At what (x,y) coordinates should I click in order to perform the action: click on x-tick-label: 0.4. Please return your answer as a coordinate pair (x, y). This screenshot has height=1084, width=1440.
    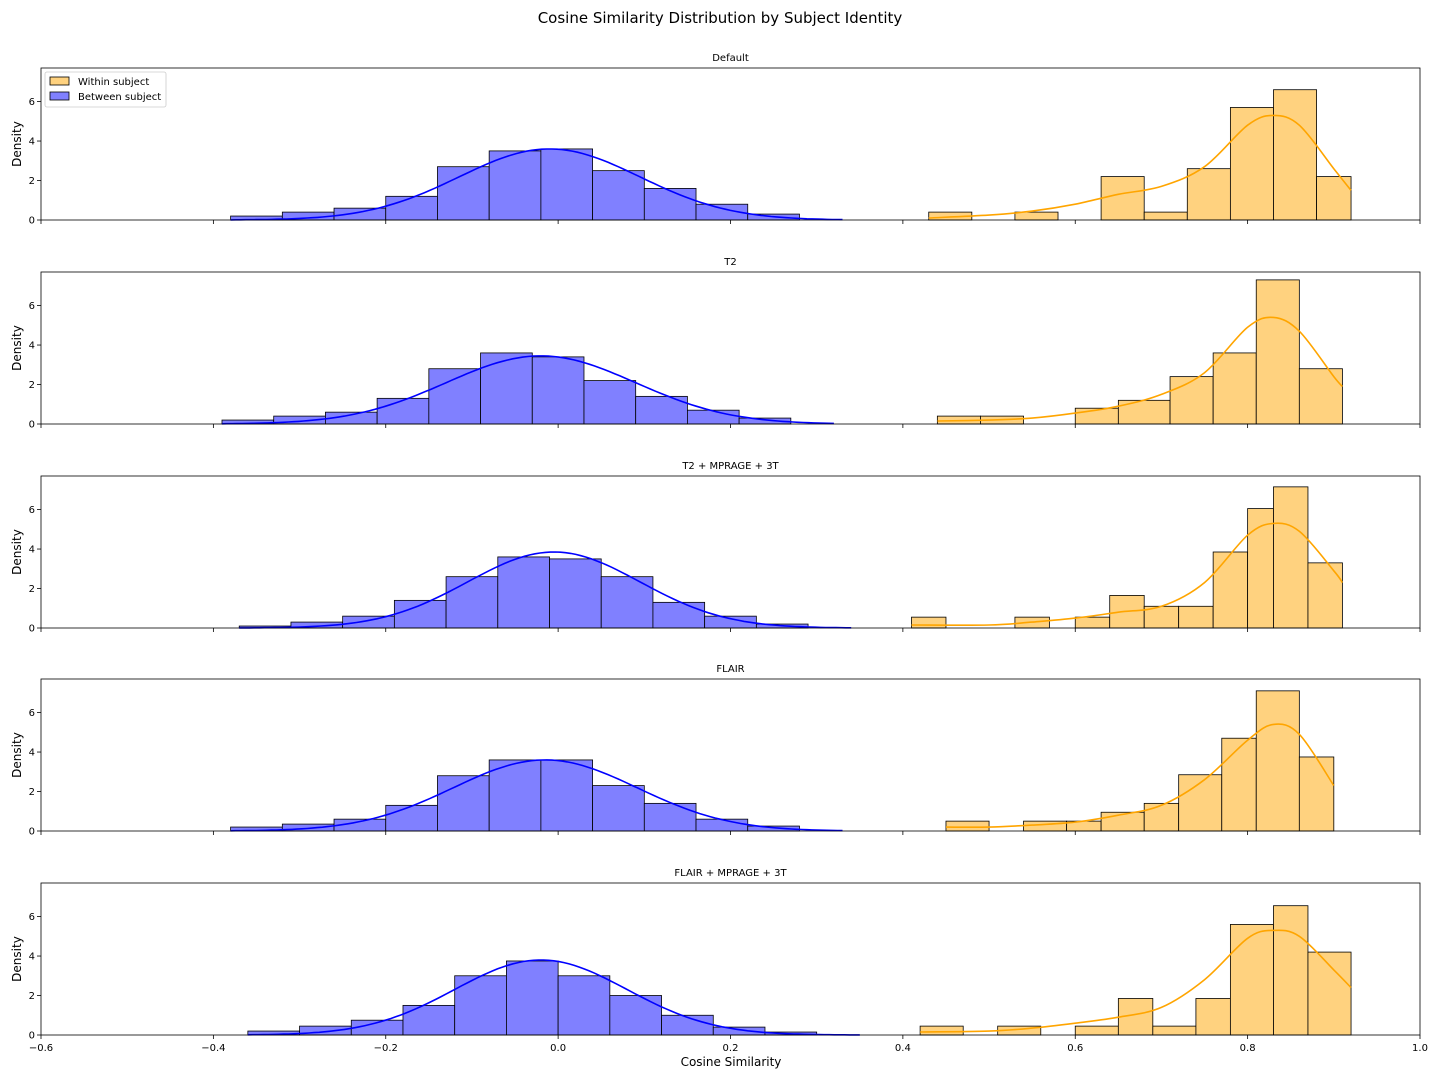
    Looking at the image, I should click on (903, 1048).